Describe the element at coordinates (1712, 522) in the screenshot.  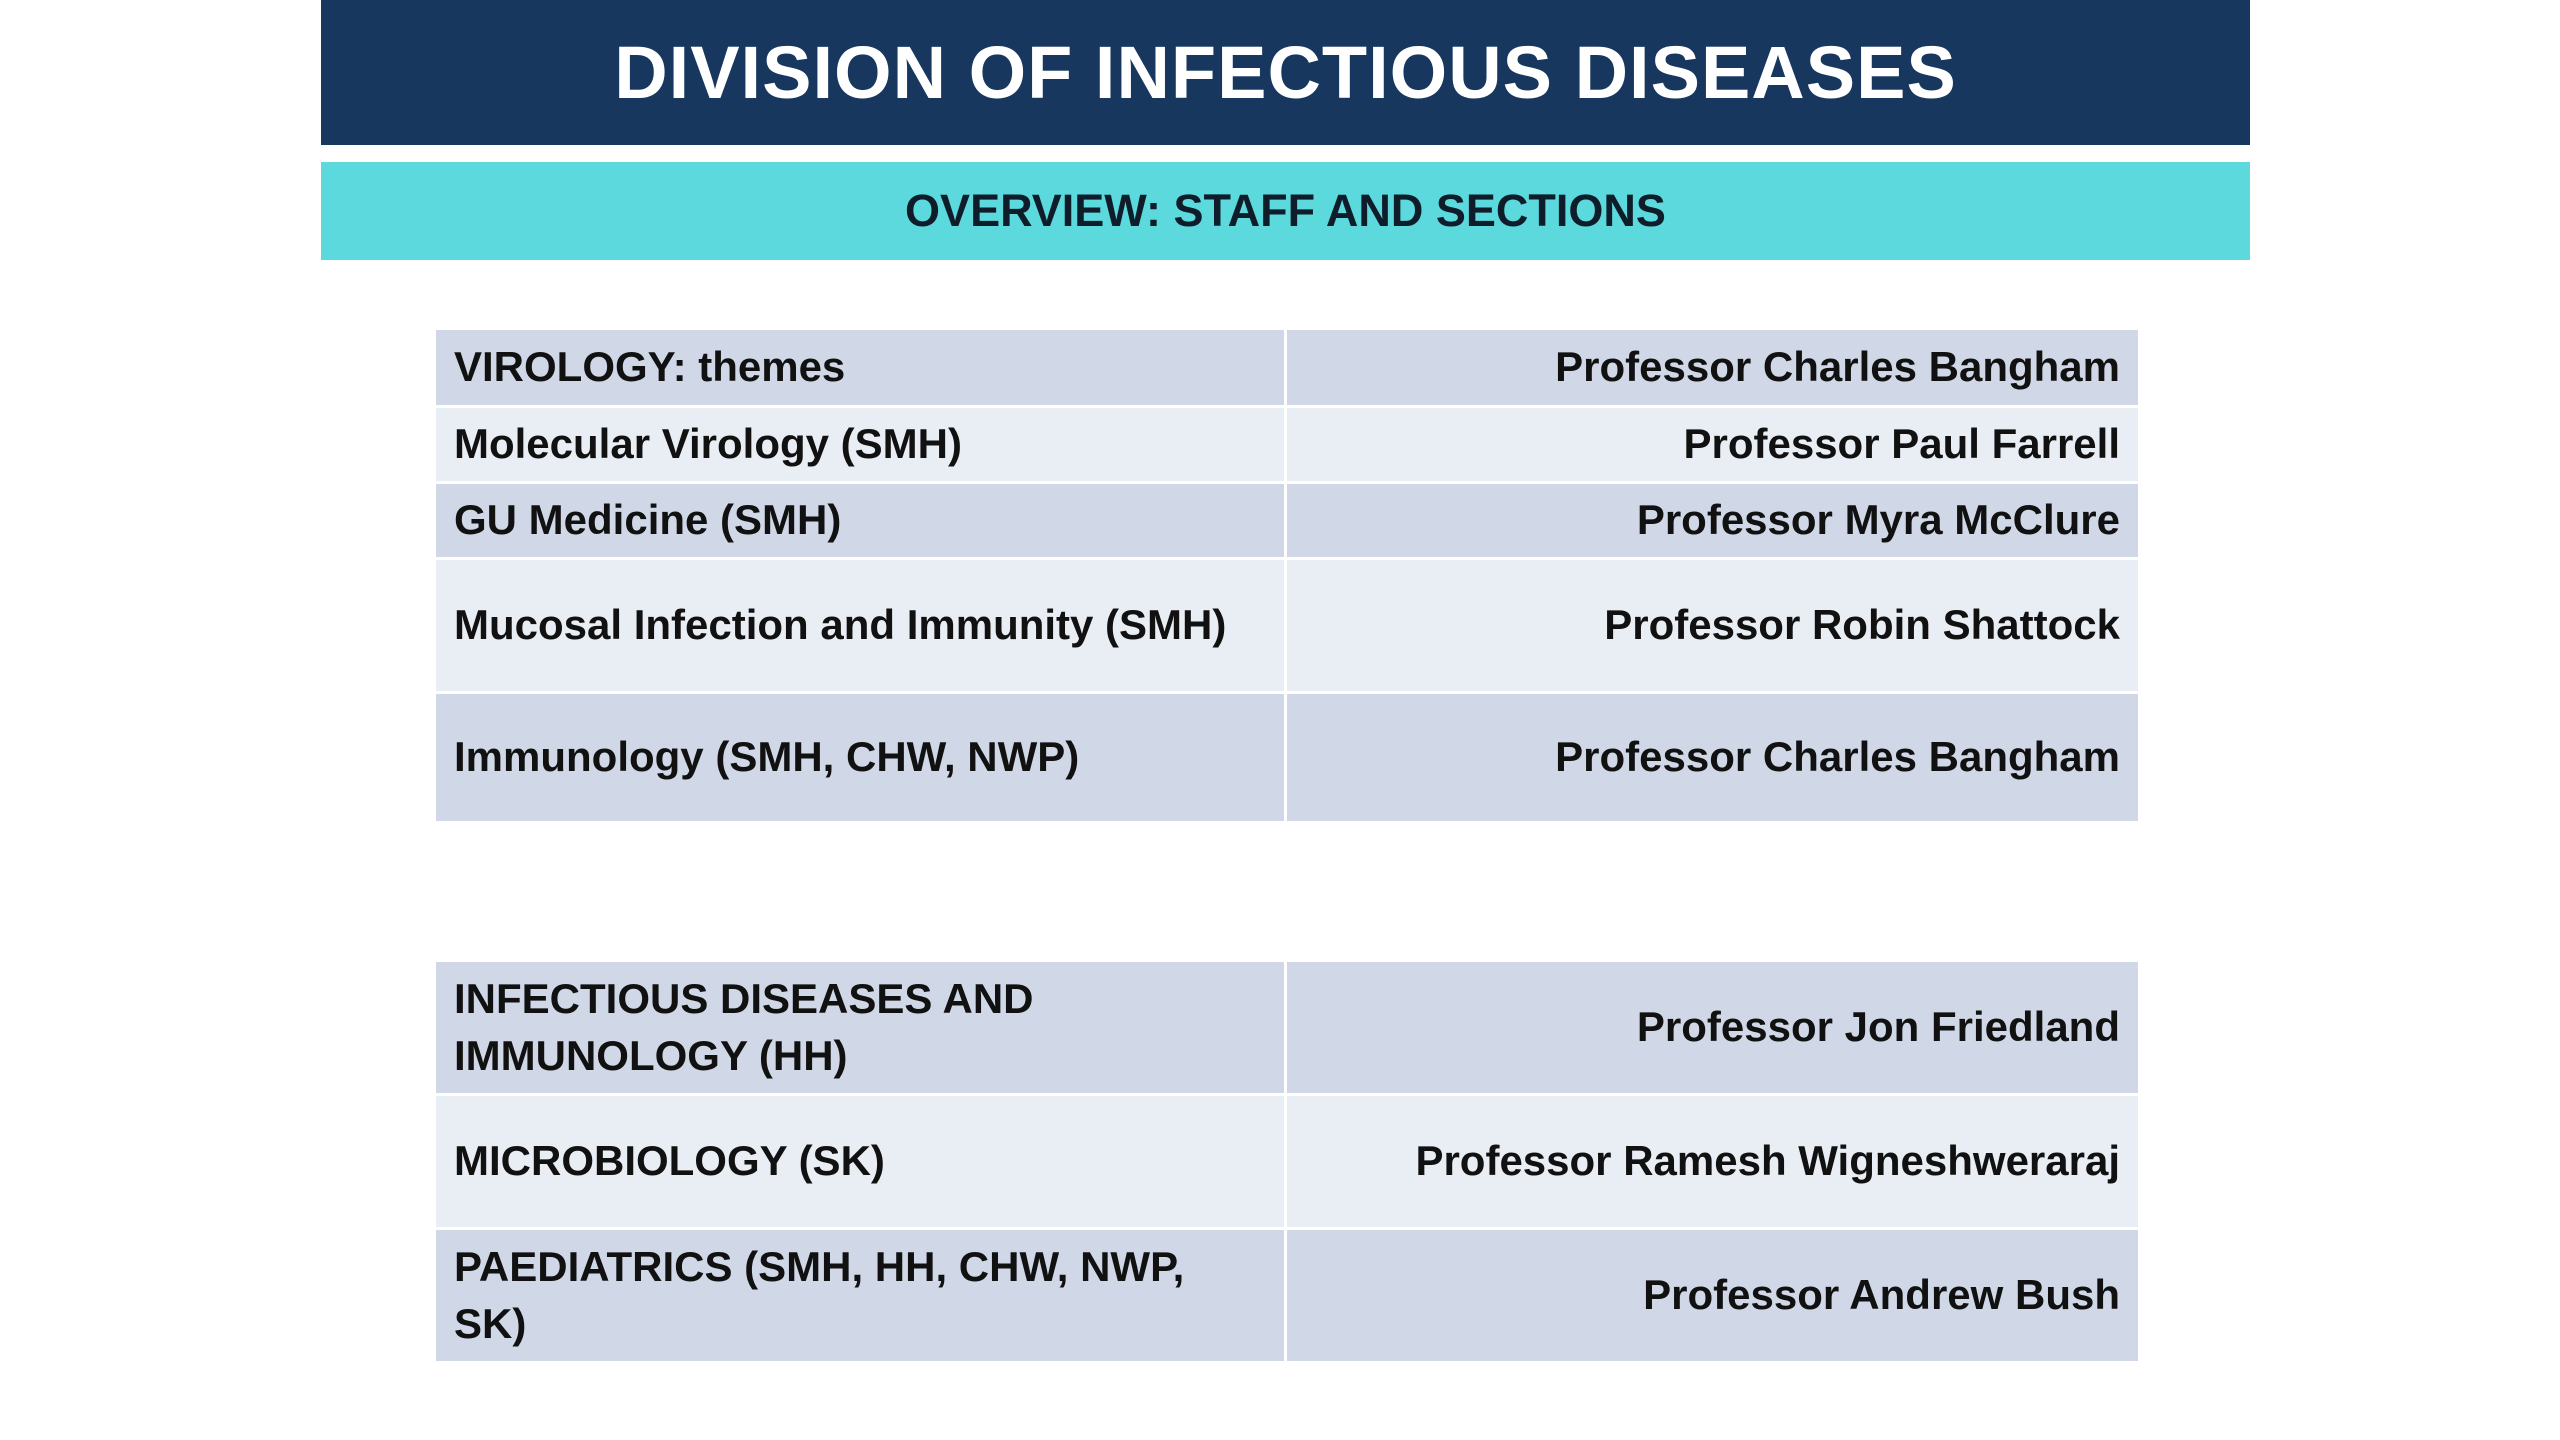
I see `section-head: Professor Myra McClure` at that location.